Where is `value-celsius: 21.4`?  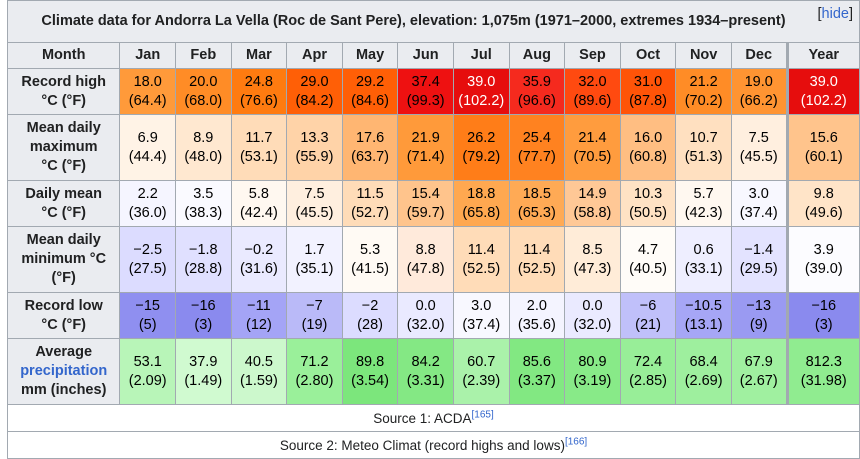
value-celsius: 21.4 is located at coordinates (592, 137).